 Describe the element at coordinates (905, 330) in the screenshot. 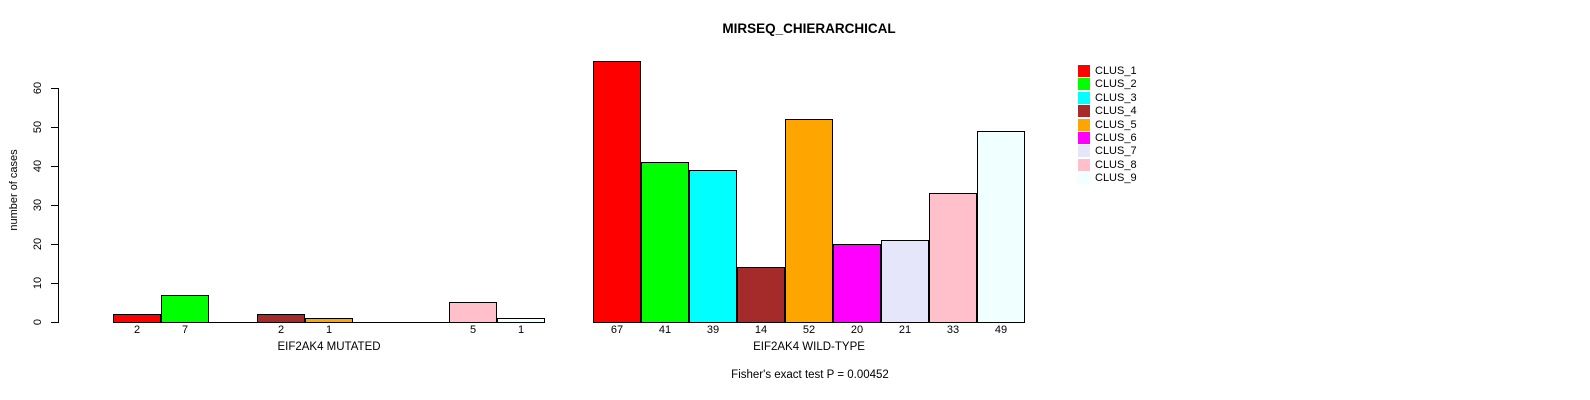

I see `bar-value-label: 21` at that location.